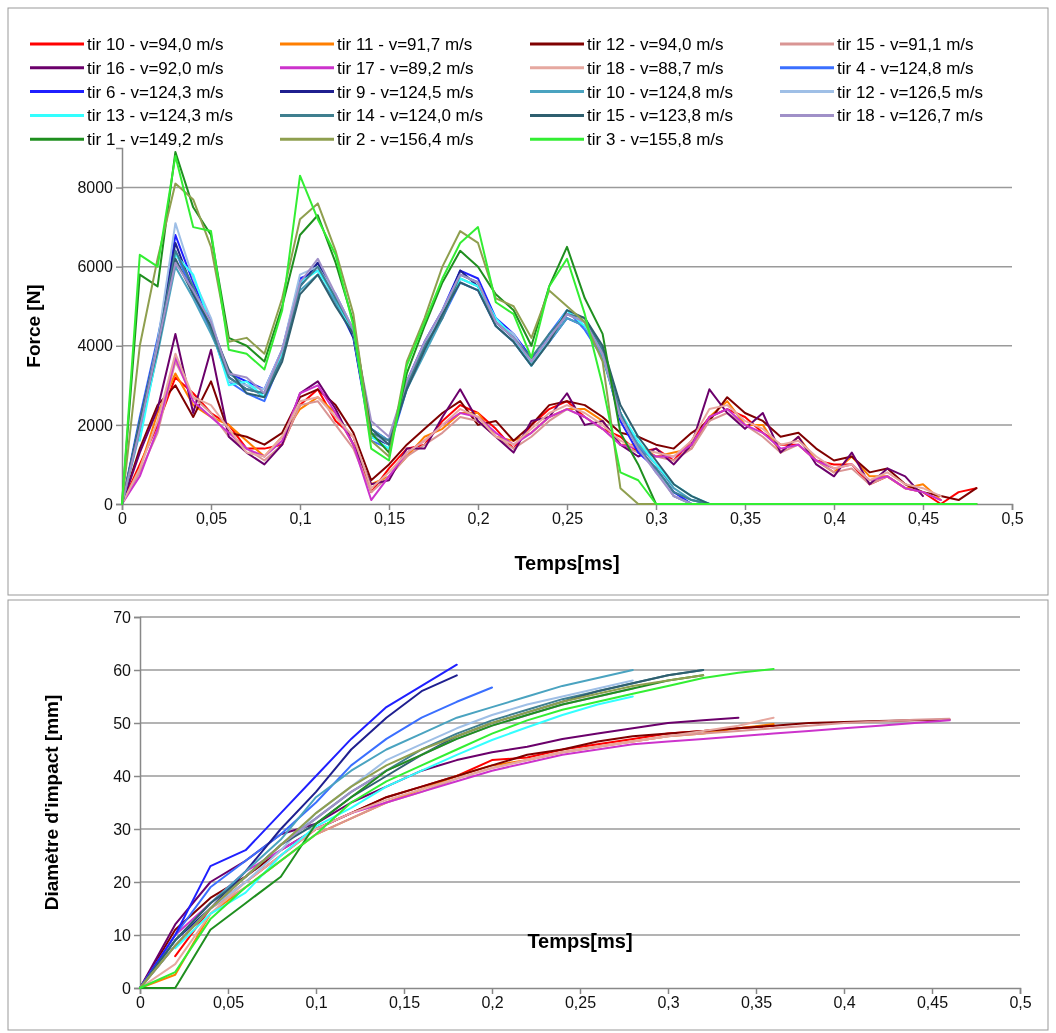  I want to click on legend-label: tir 10 - v=124,8 m/s, so click(660, 92).